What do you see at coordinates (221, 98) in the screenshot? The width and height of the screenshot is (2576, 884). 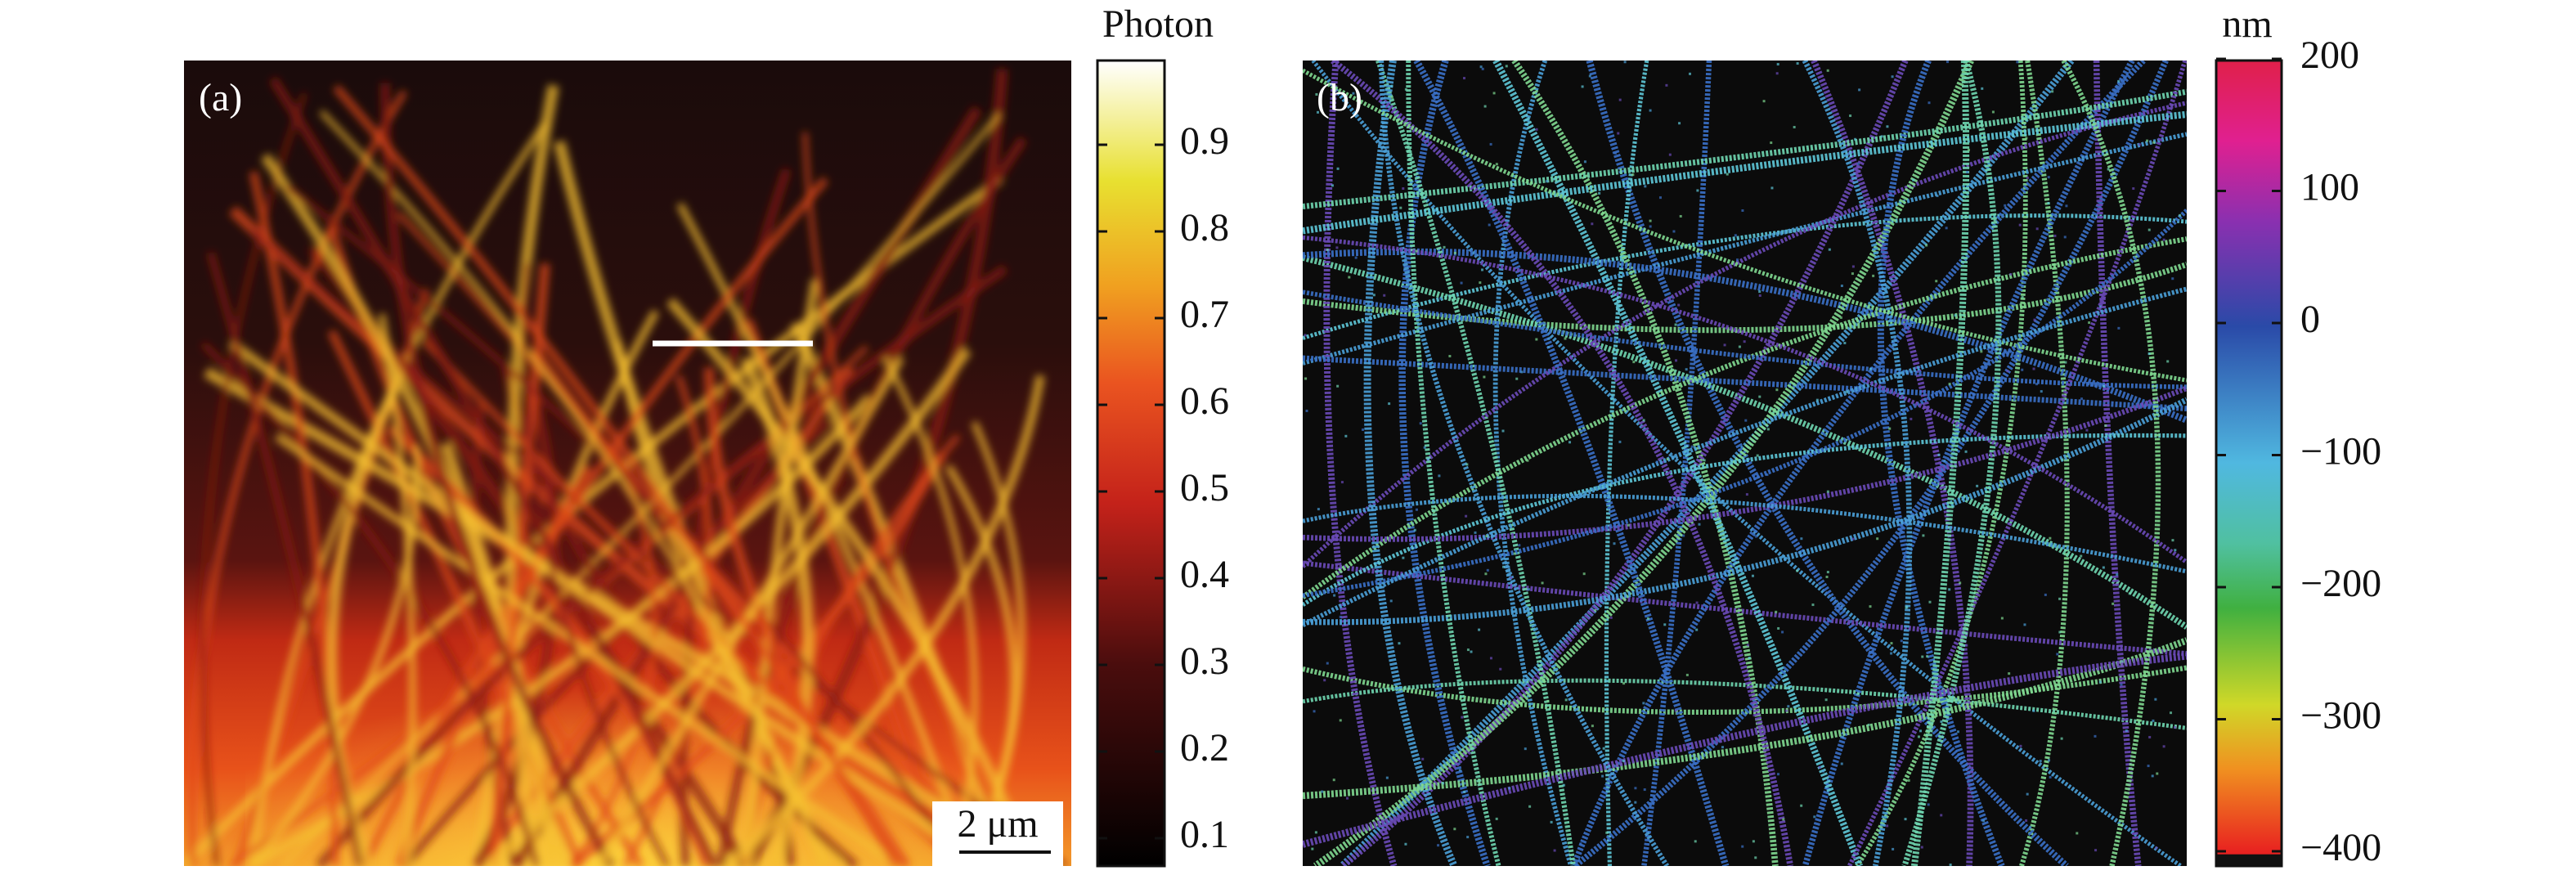 I see `panel-a-label: (a)` at bounding box center [221, 98].